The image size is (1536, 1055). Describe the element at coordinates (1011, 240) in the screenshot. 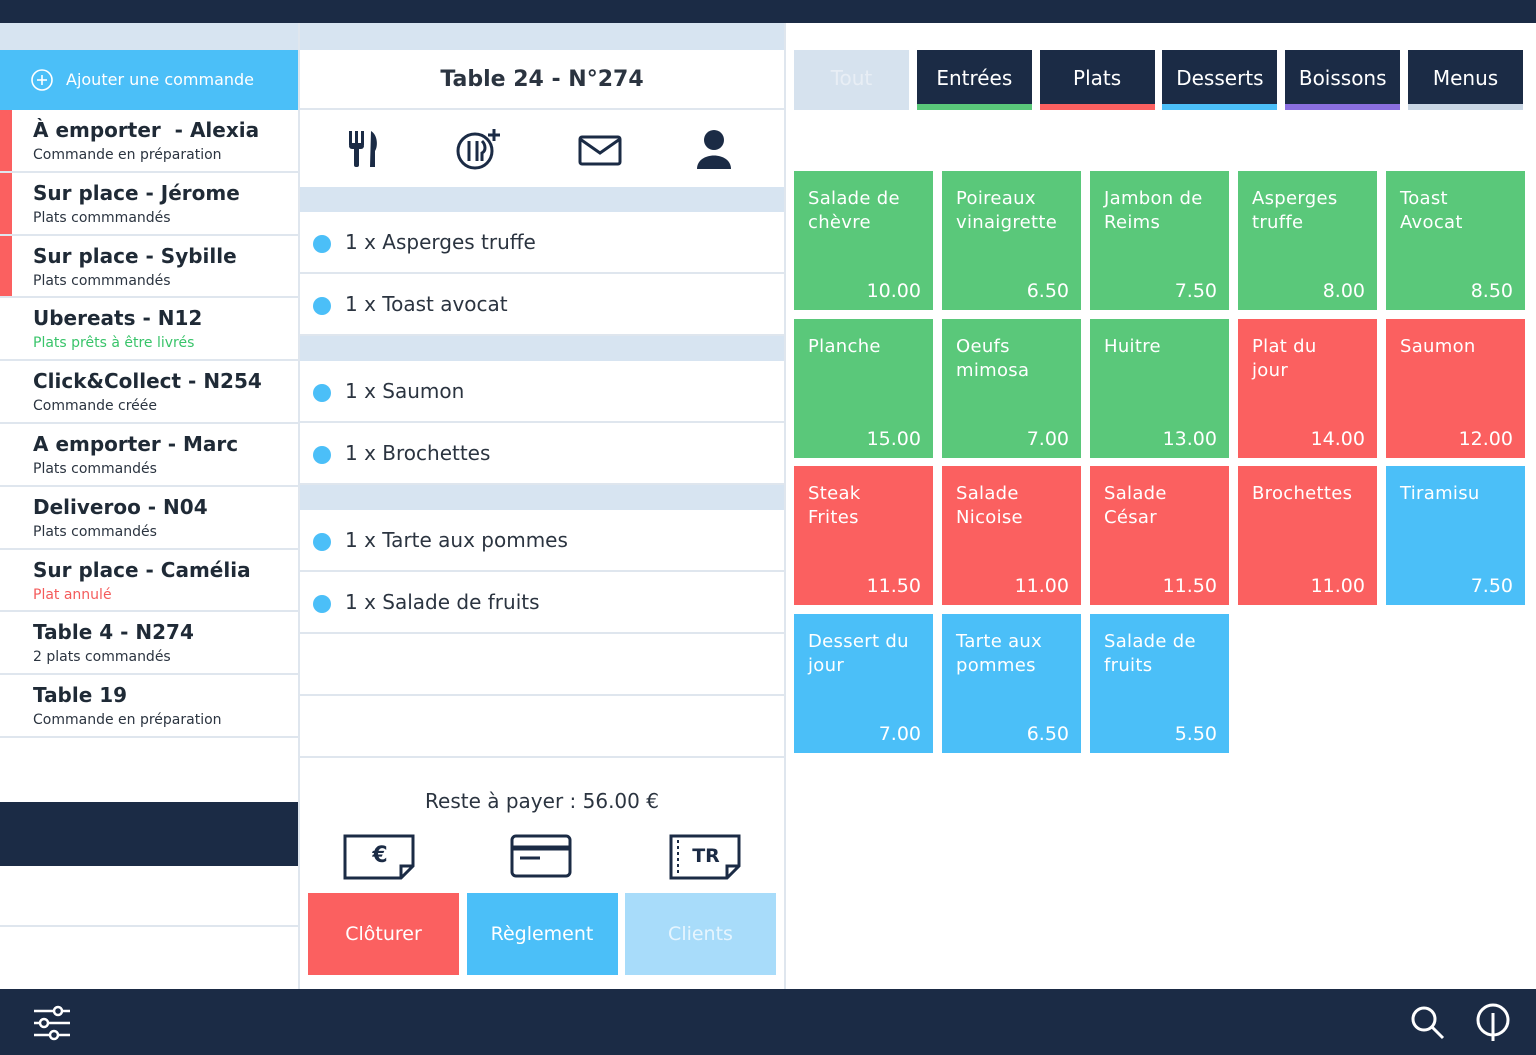

I see `product-tile: Poireaux vinaigrette 6.50` at that location.